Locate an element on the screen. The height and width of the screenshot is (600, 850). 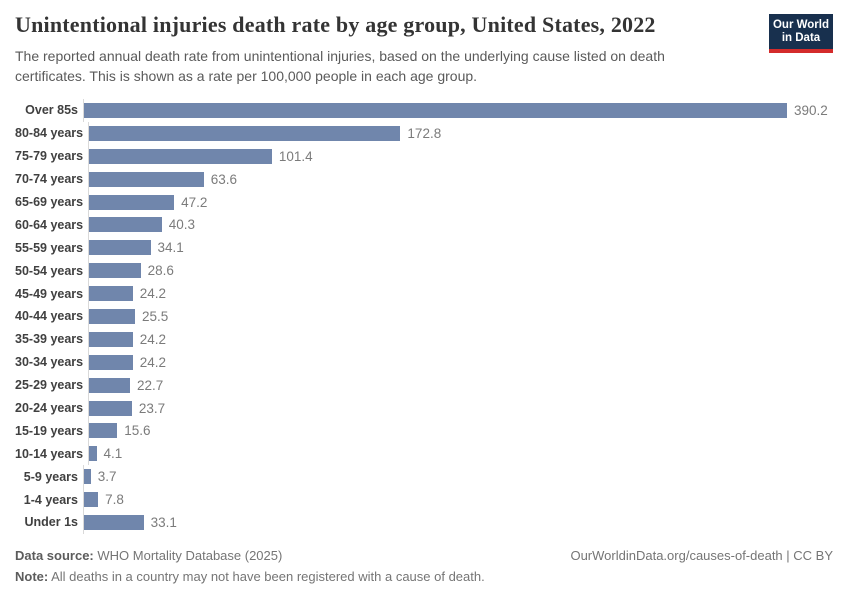
bar-track: 40.3 is located at coordinates (461, 225).